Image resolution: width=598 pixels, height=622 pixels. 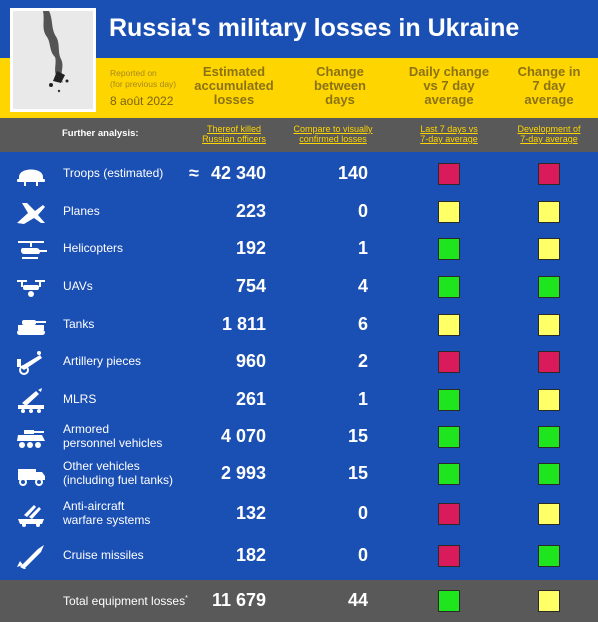 I want to click on row-label: Planes, so click(x=81, y=211).